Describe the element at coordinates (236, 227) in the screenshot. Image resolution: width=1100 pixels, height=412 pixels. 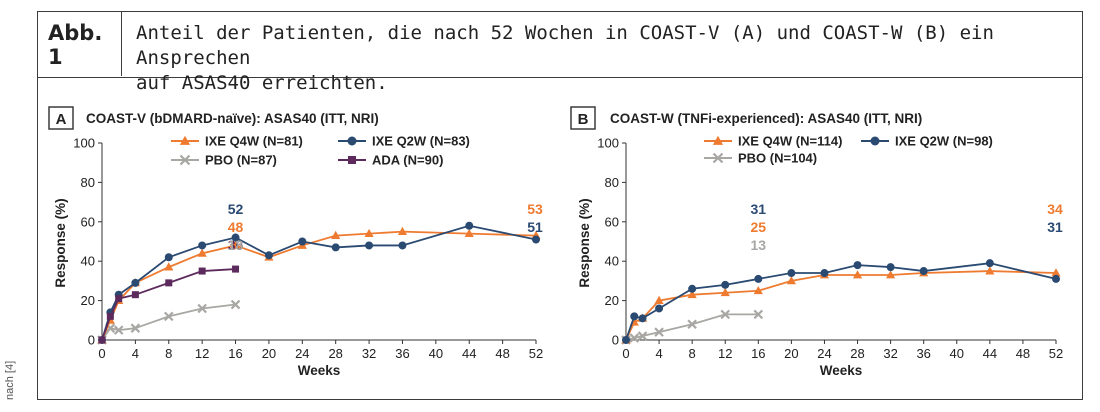
I see `data-label: 48` at that location.